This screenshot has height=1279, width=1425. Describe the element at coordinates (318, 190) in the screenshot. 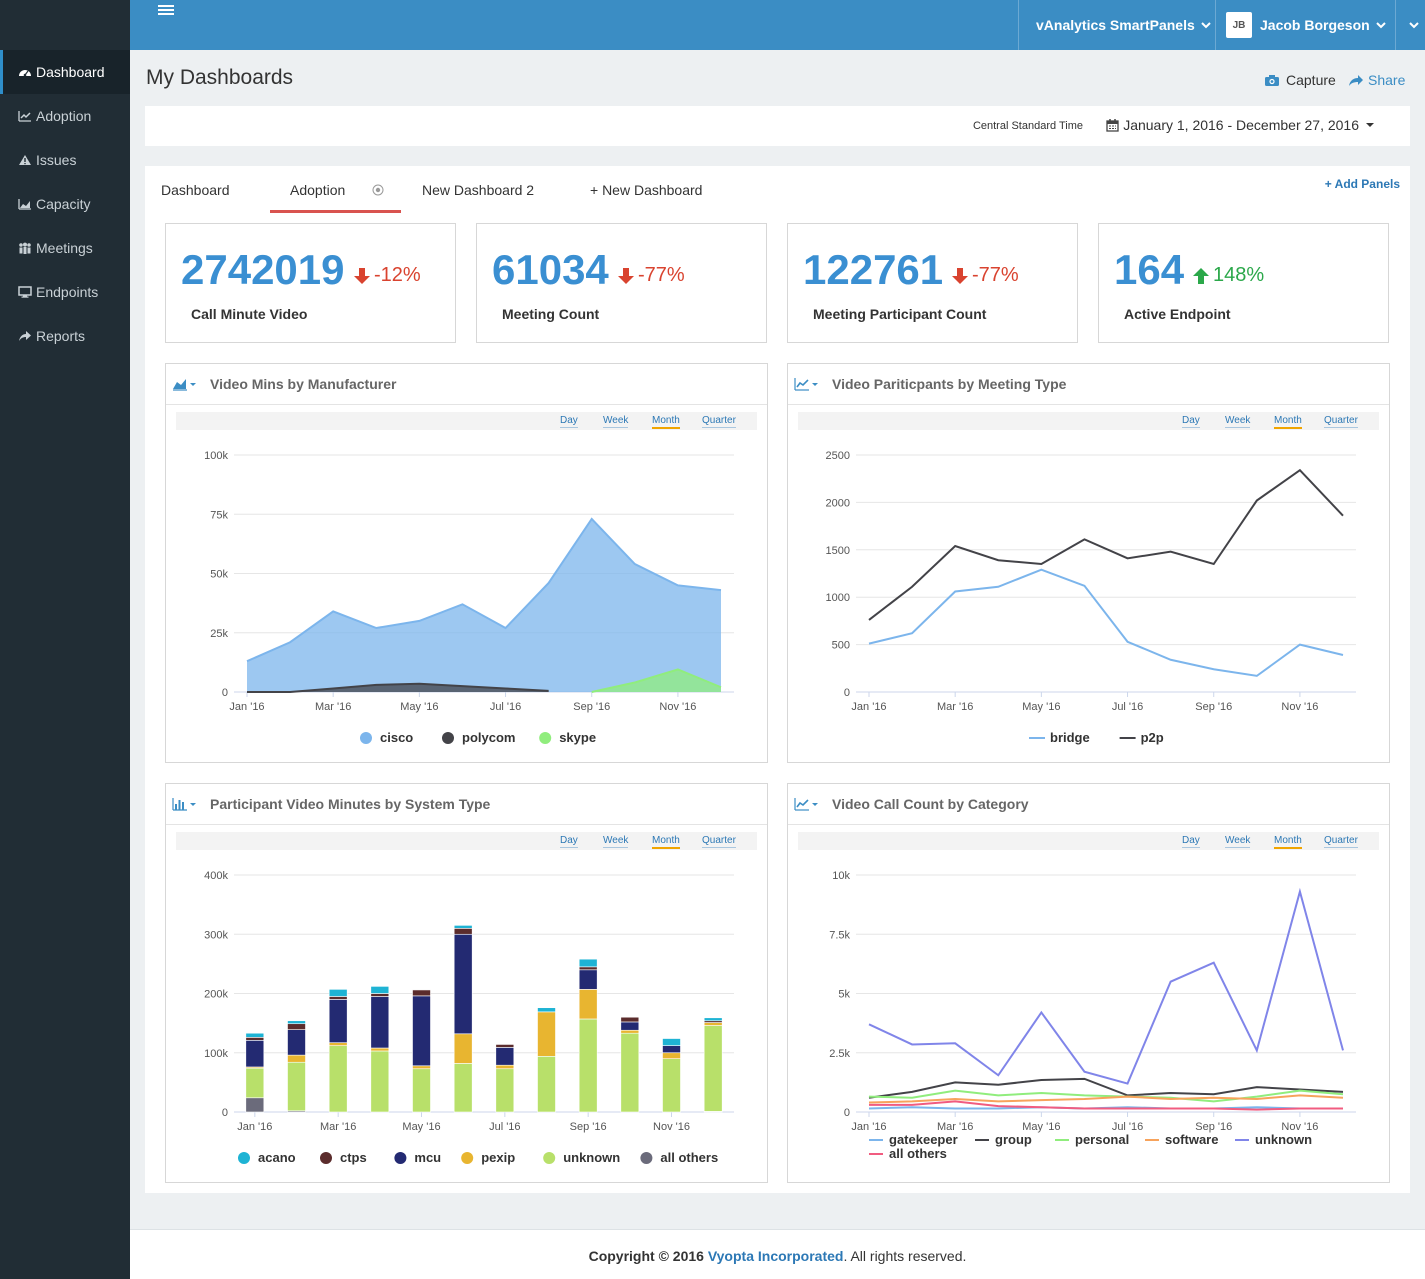

I see `tab-adoption: Adoption` at that location.